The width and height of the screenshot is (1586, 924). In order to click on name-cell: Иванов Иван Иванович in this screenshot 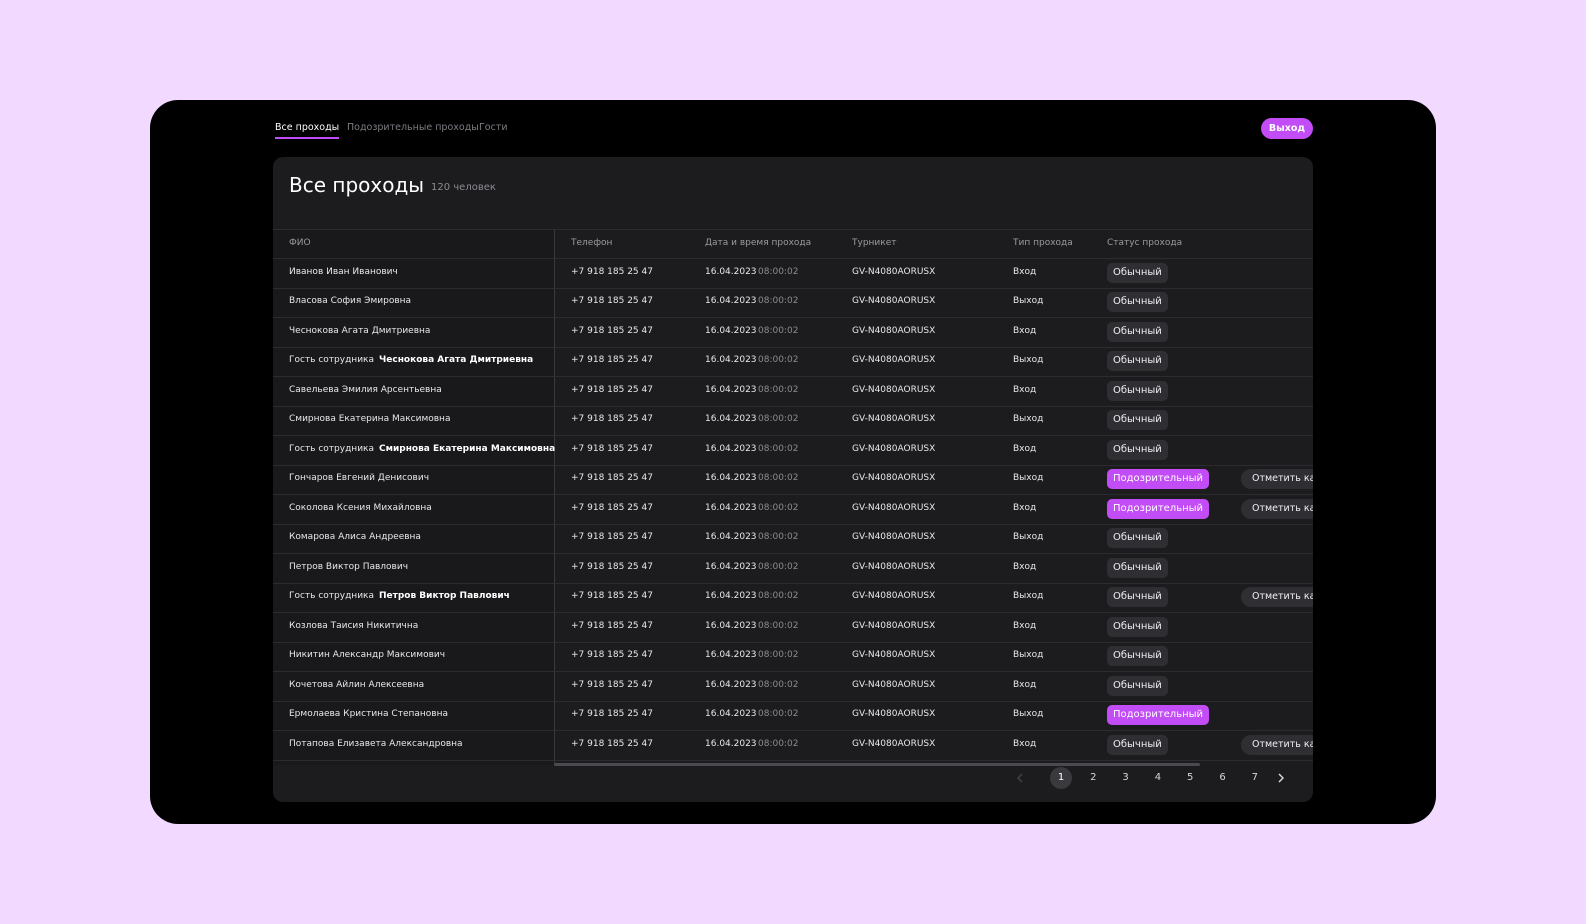, I will do `click(343, 271)`.